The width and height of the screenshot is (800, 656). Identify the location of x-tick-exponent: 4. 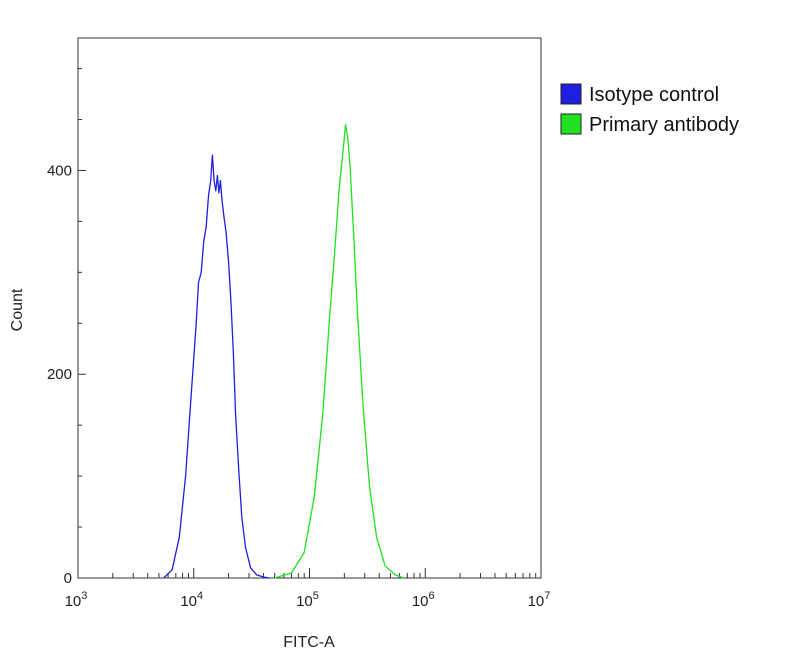
(200, 596).